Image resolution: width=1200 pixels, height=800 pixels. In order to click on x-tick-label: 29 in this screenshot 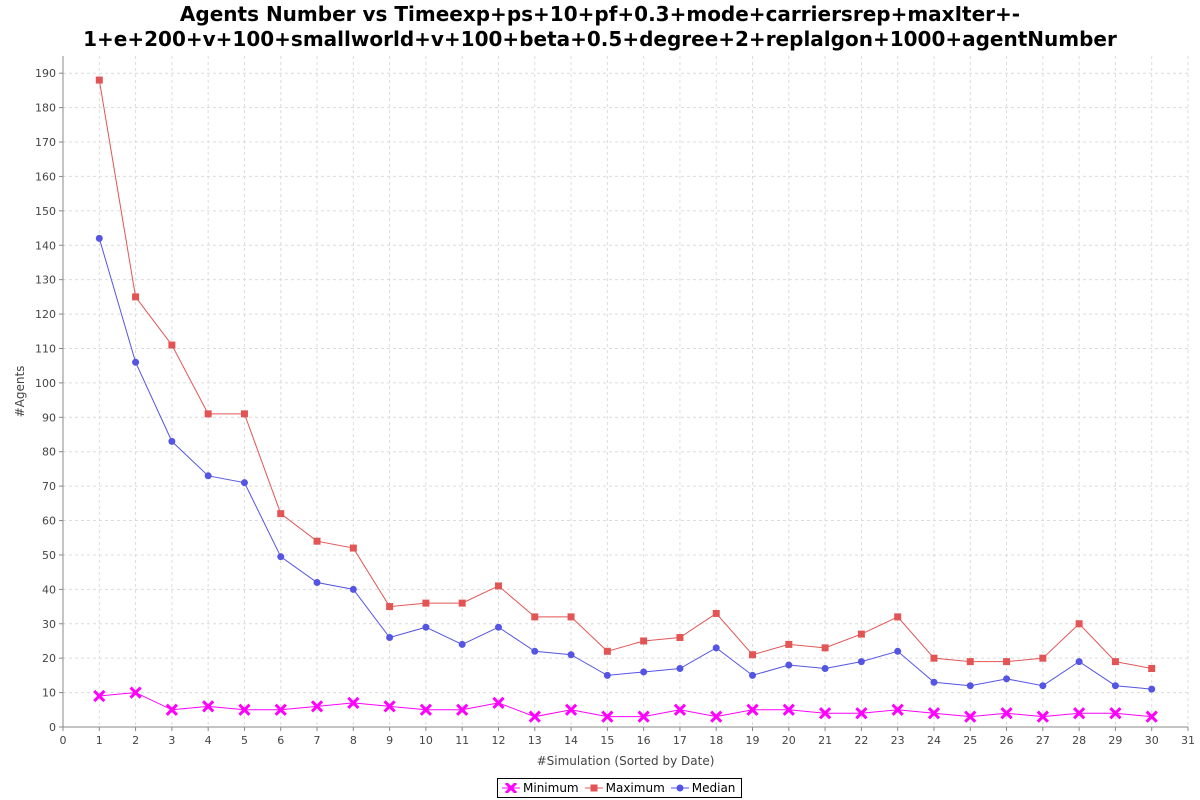, I will do `click(1115, 740)`.